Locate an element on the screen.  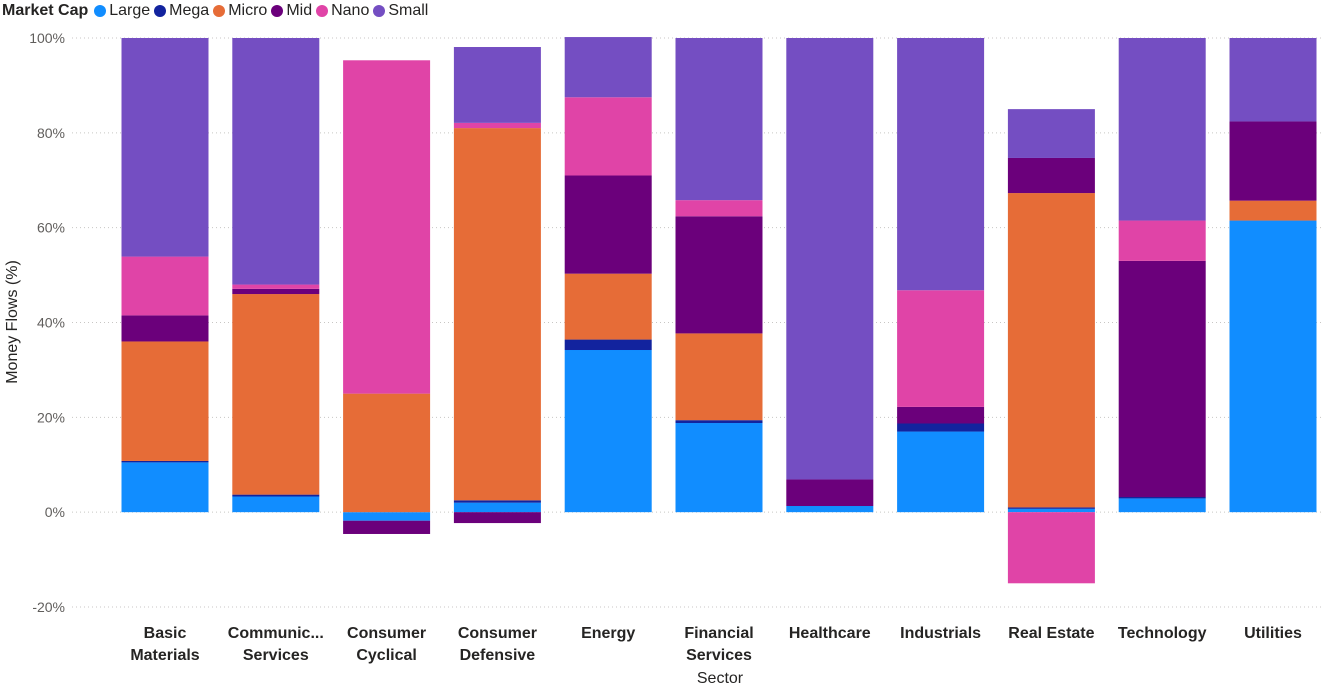
x-tick-label-line: Industrials is located at coordinates (940, 633).